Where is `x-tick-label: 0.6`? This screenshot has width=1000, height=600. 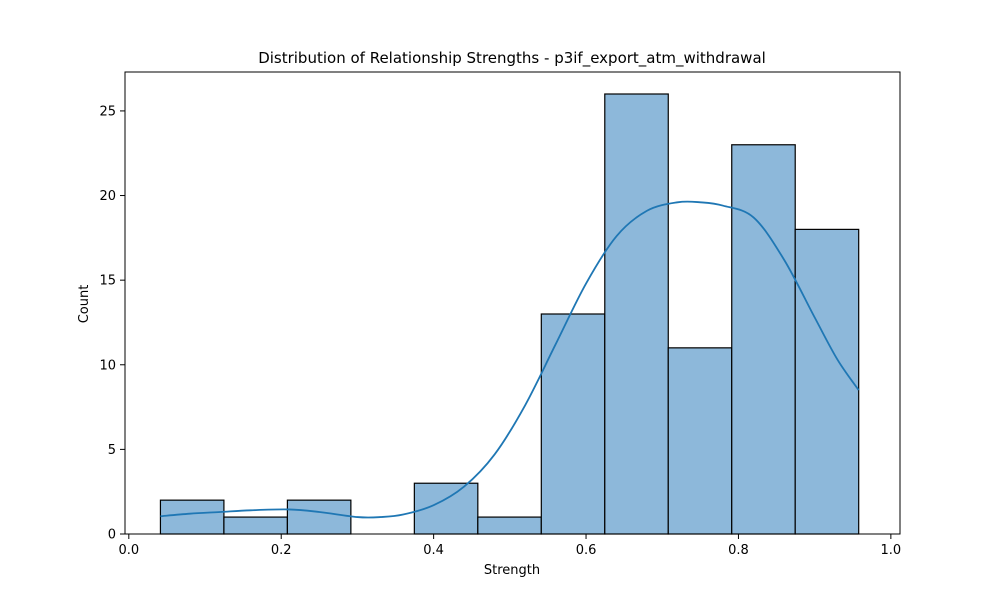 x-tick-label: 0.6 is located at coordinates (586, 550).